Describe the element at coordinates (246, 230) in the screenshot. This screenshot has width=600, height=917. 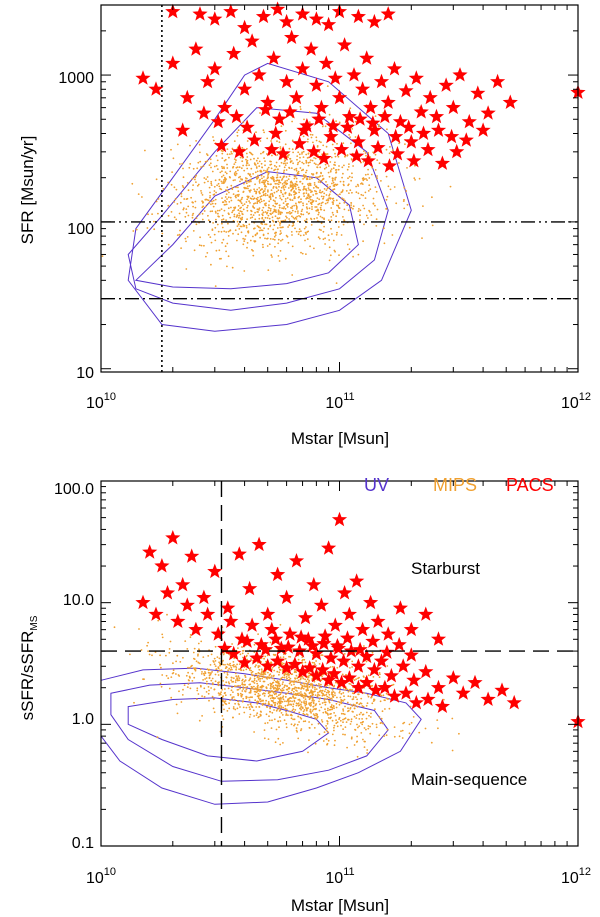
I see `uv-contour-line` at that location.